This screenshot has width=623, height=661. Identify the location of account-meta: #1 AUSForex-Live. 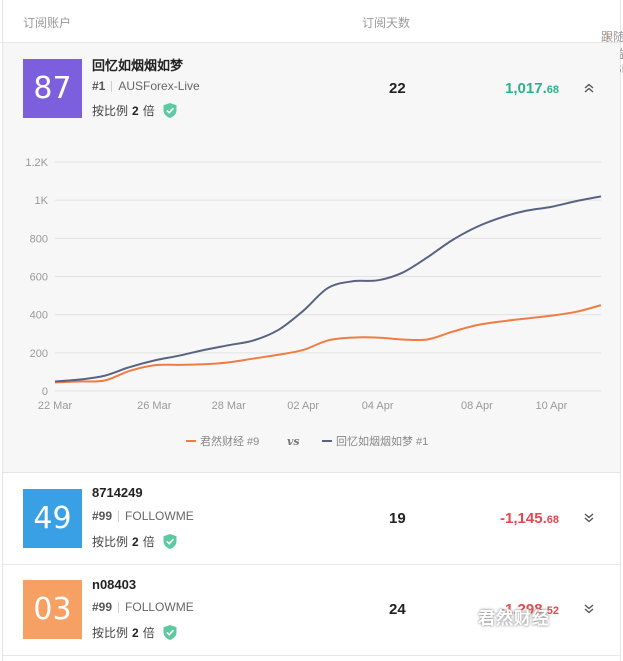
(146, 86).